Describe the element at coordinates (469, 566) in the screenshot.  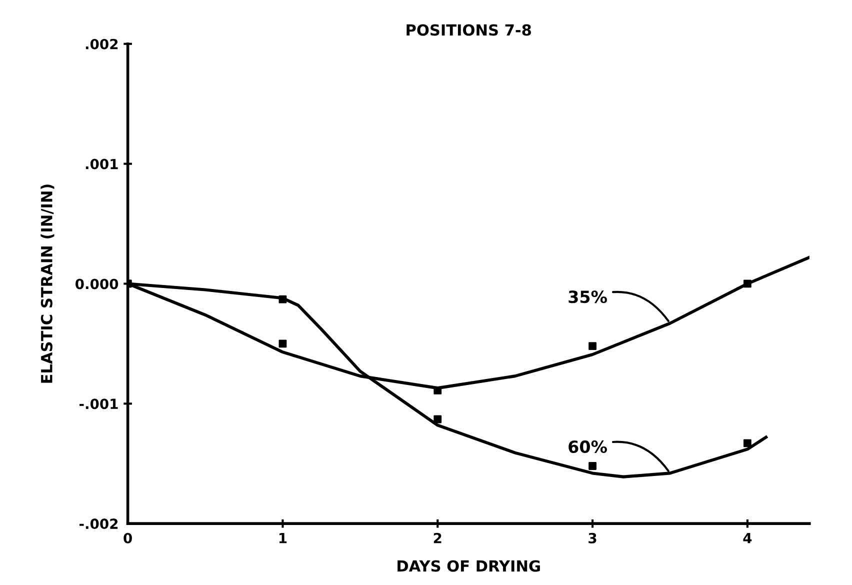
I see `x-axis-title: DAYS OF DRYING` at that location.